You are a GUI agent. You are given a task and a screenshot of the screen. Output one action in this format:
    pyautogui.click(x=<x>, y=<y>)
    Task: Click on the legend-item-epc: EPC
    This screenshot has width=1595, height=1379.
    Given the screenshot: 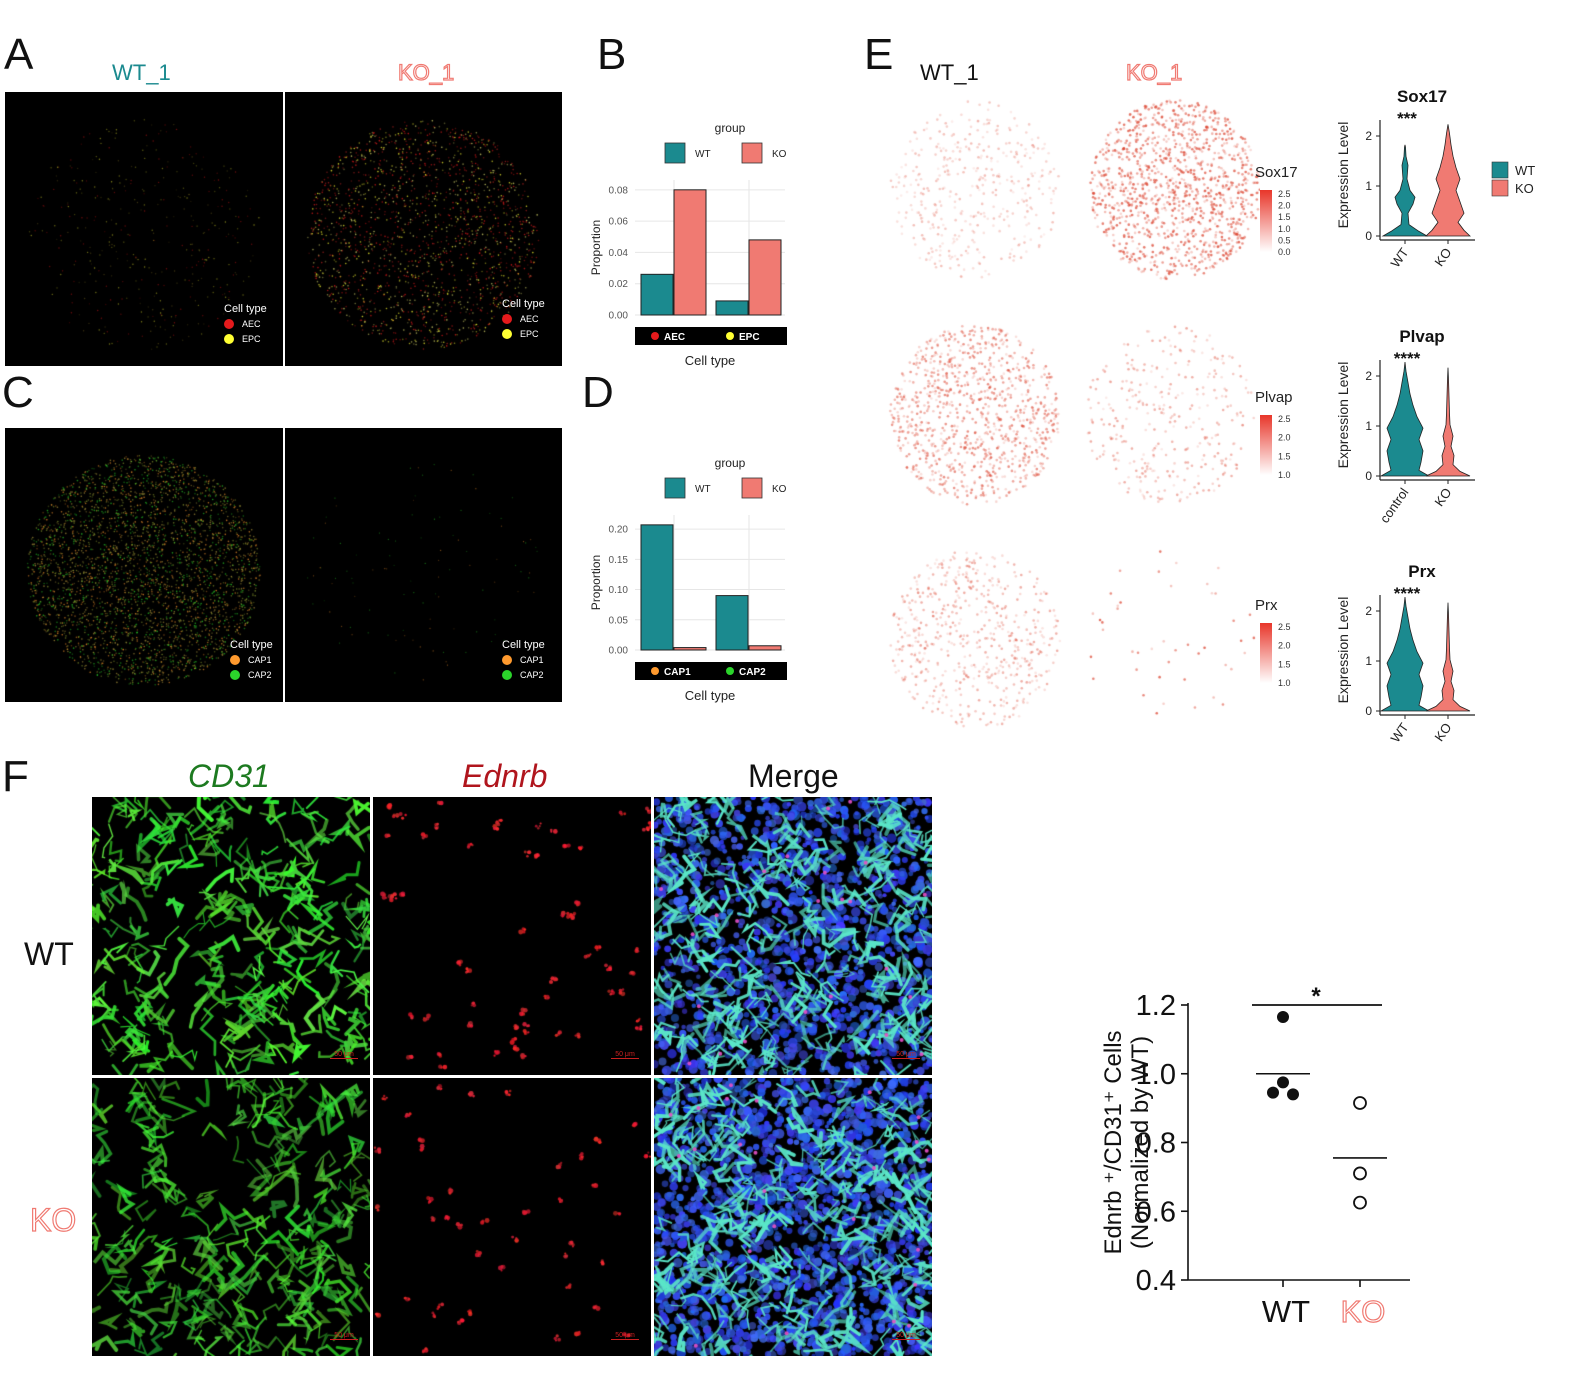 What is the action you would take?
    pyautogui.click(x=251, y=339)
    